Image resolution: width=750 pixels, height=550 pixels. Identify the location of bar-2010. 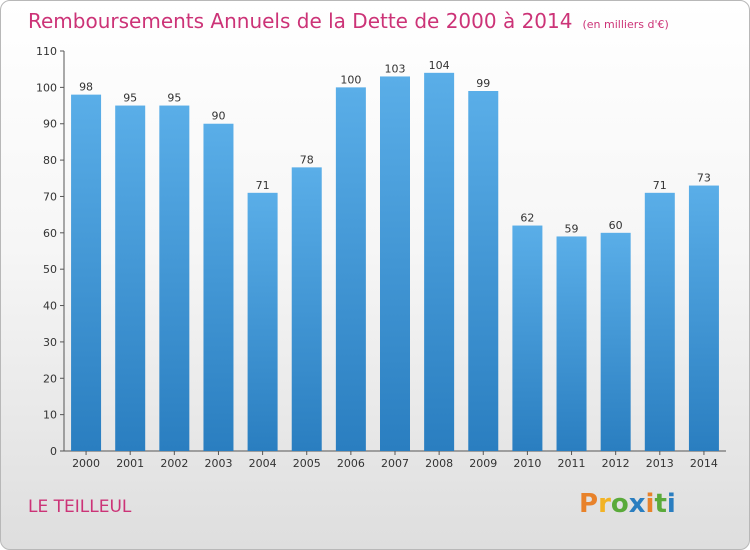
(527, 338).